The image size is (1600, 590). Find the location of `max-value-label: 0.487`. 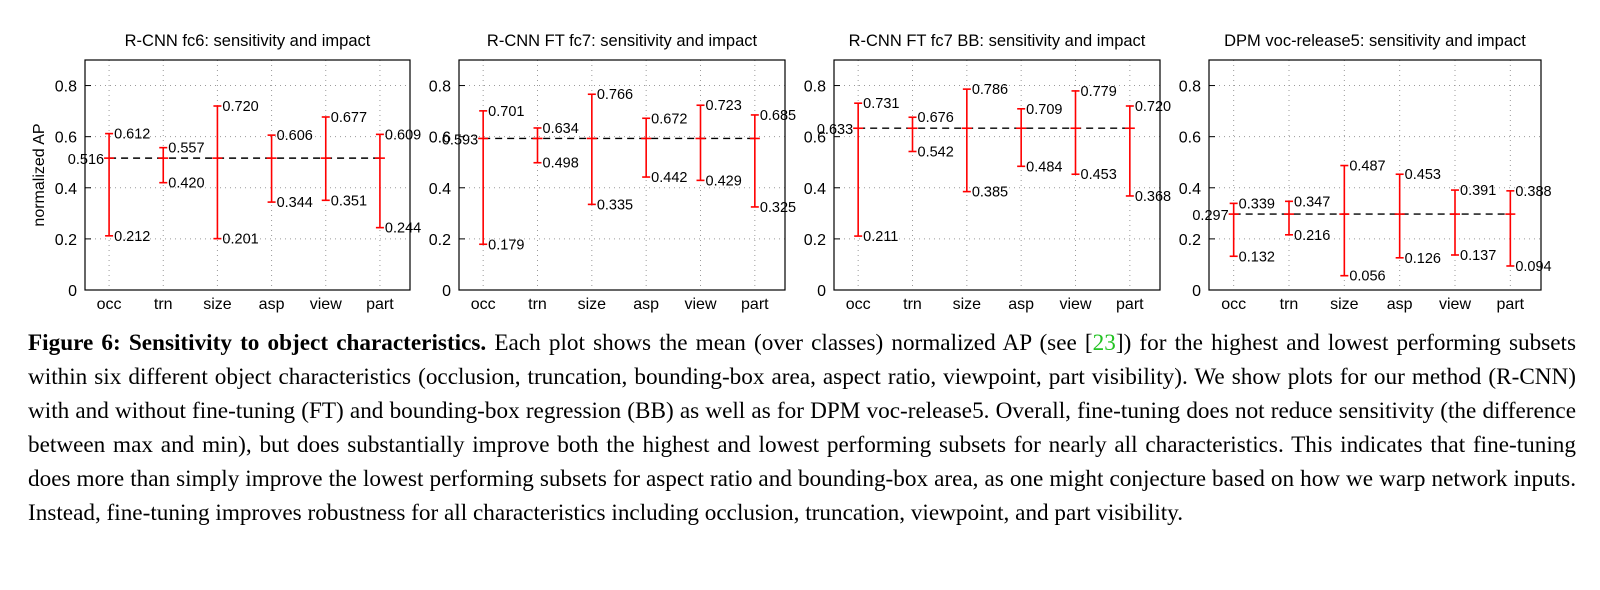

max-value-label: 0.487 is located at coordinates (1367, 167).